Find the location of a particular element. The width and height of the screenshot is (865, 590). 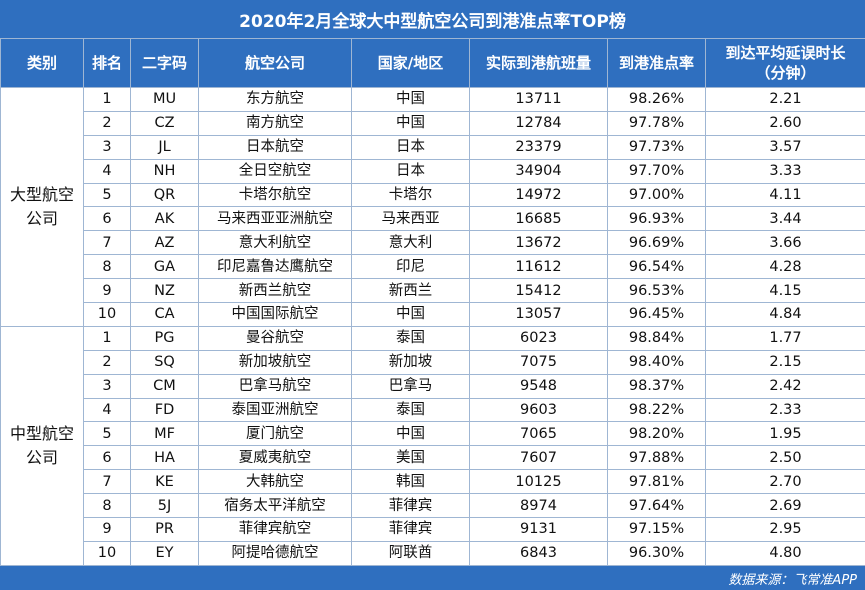

delay-cell: 2.15 is located at coordinates (785, 362).